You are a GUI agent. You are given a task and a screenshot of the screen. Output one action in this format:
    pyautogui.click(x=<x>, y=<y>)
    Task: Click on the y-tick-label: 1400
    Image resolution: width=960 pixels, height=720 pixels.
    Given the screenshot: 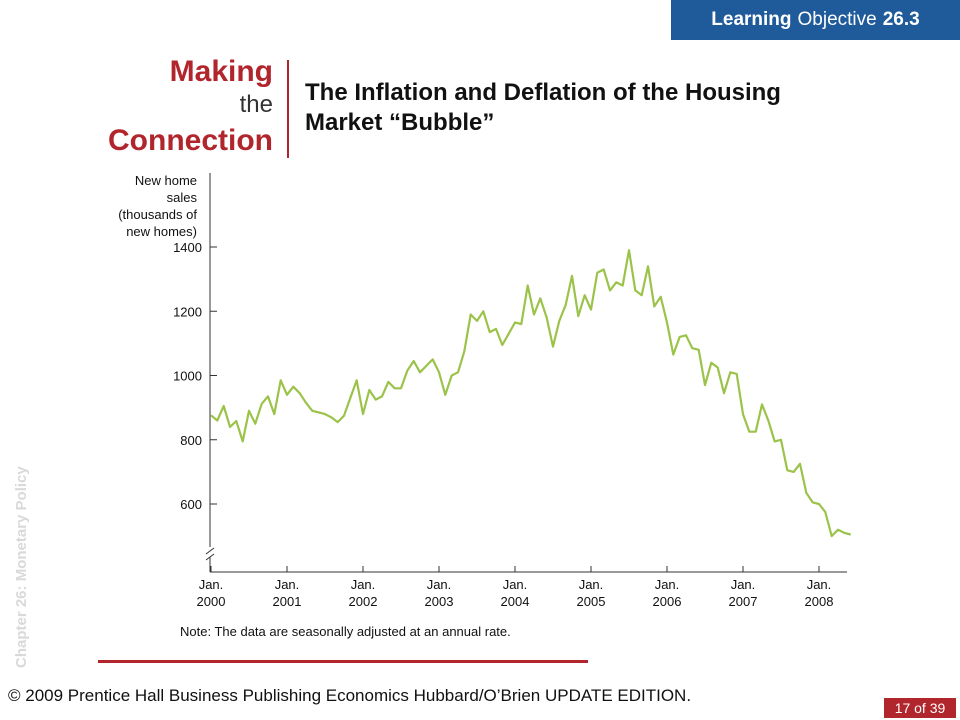 What is the action you would take?
    pyautogui.click(x=187, y=247)
    